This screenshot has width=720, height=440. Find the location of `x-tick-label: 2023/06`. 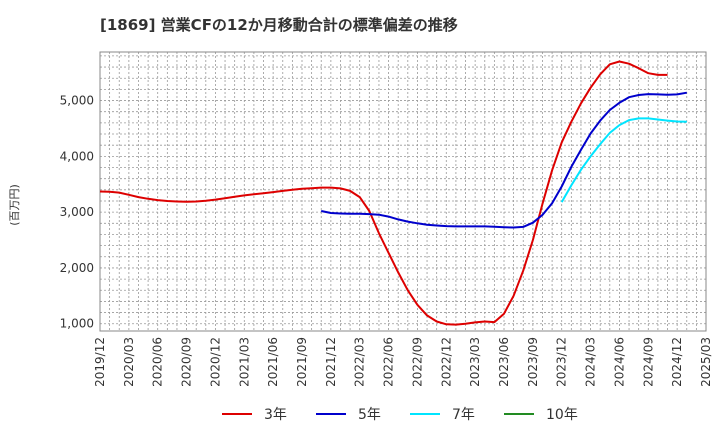

x-tick-label: 2023/06 is located at coordinates (504, 362).